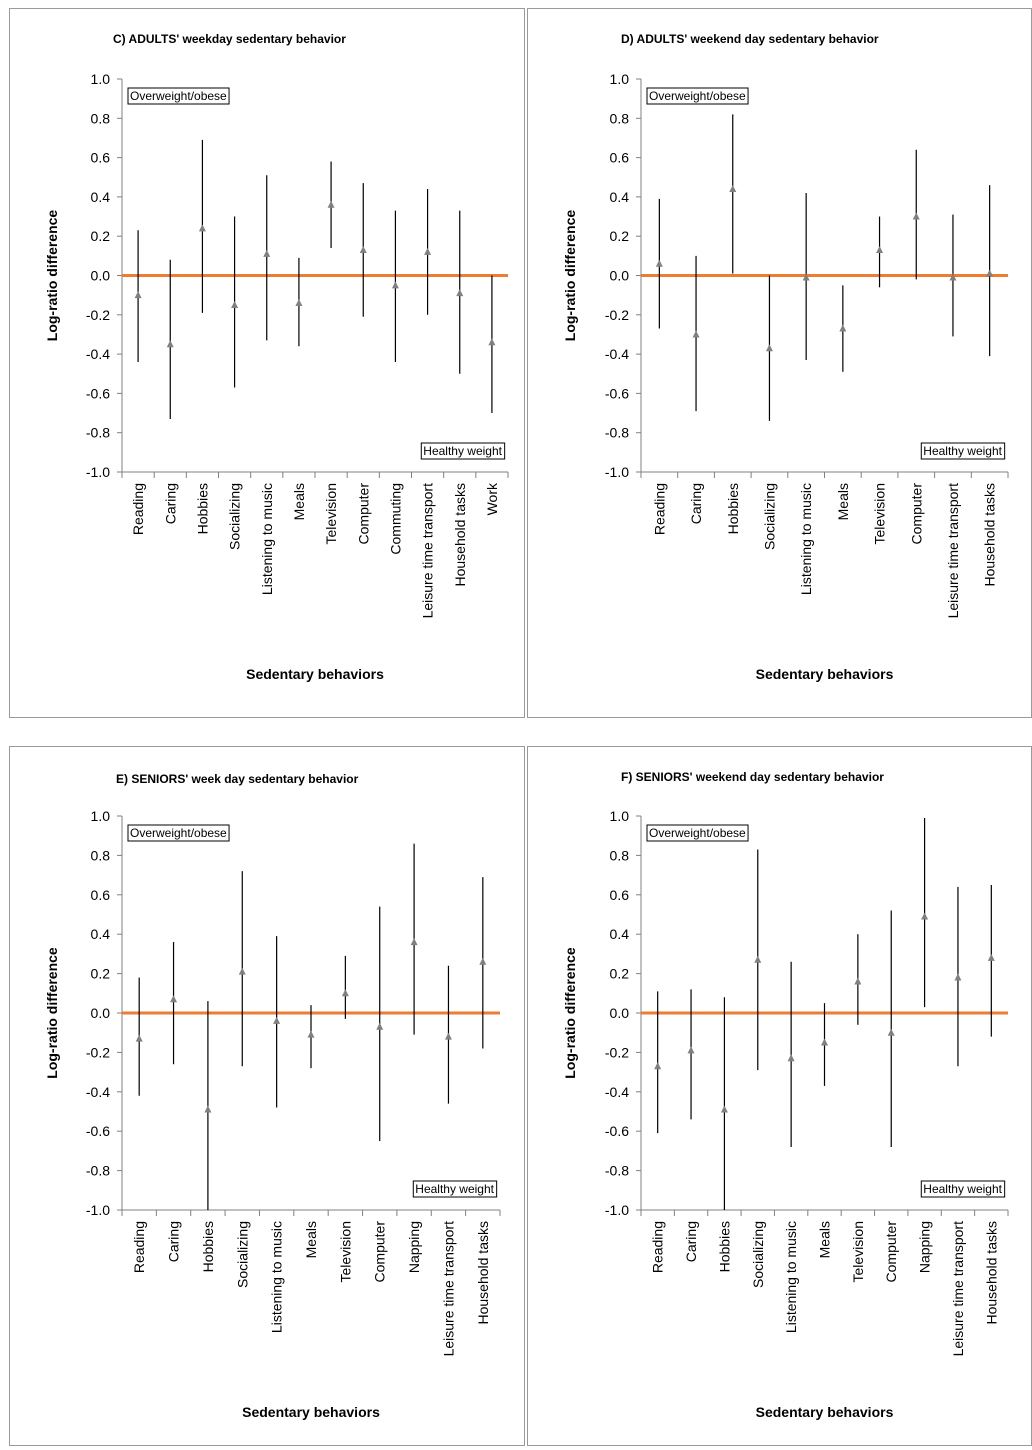 This screenshot has width=1032, height=1450. What do you see at coordinates (448, 1289) in the screenshot?
I see `category-label: Leisure time transport` at bounding box center [448, 1289].